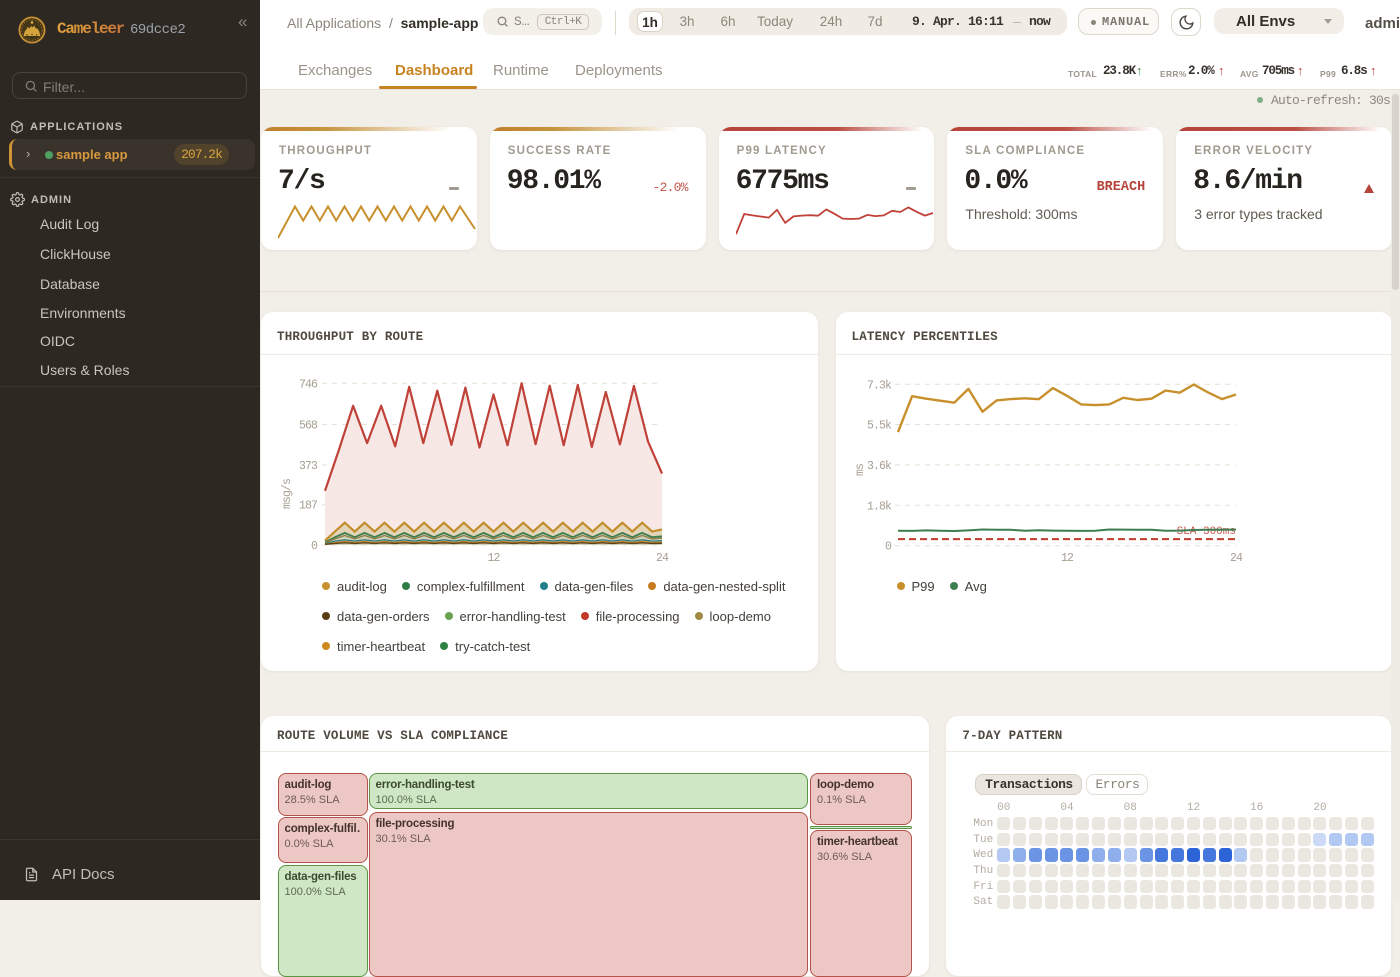 The width and height of the screenshot is (1400, 977). I want to click on svg-text: 7.3k, so click(878, 385).